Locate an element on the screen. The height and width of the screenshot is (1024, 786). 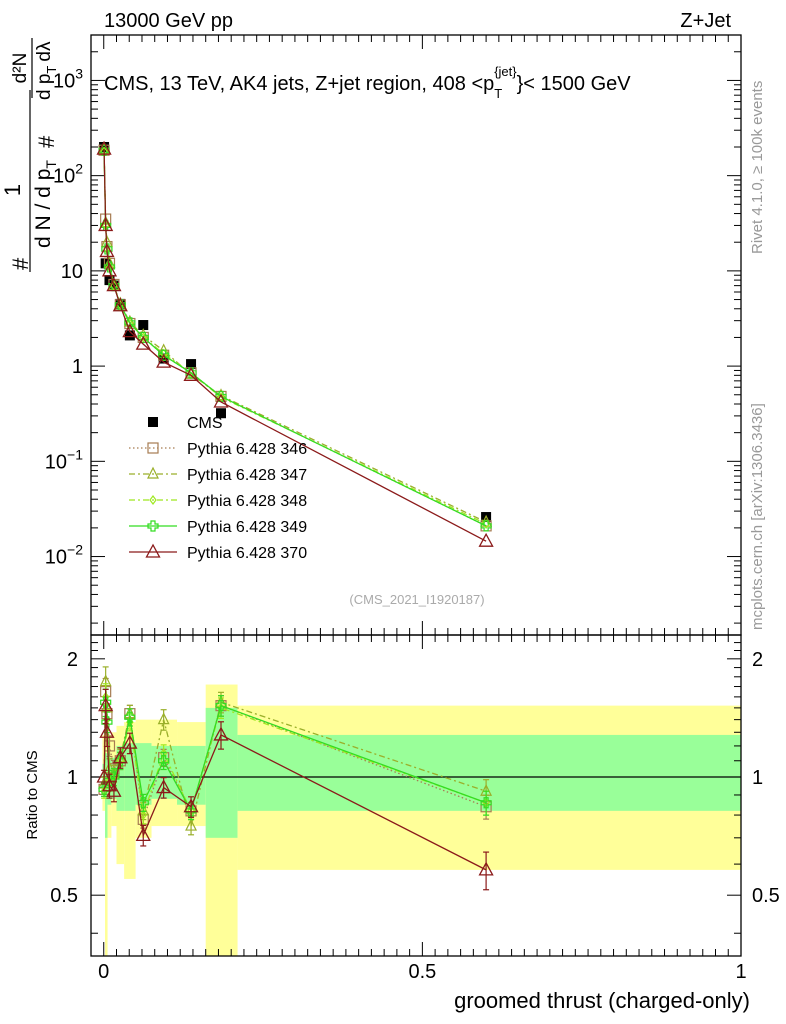
main-y-tick-label: 10² is located at coordinates (68, 174).